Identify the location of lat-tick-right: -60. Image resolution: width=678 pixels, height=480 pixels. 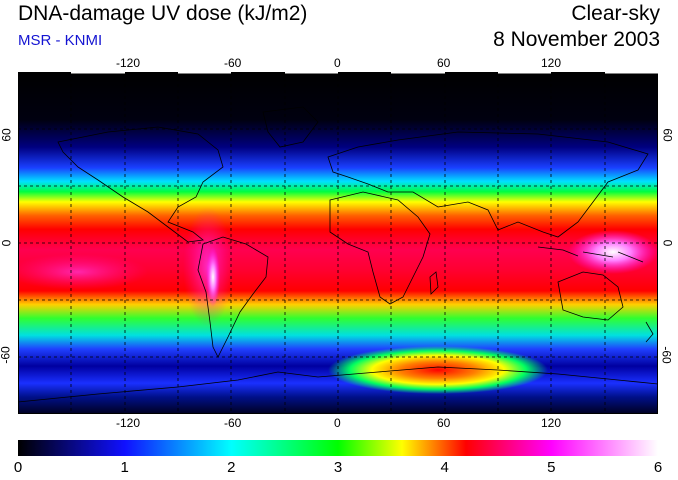
(666, 355).